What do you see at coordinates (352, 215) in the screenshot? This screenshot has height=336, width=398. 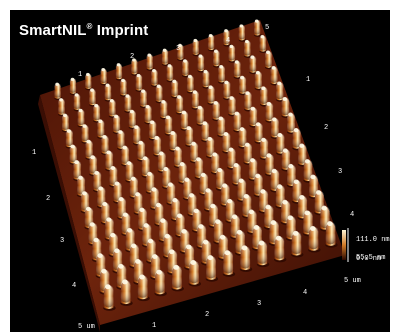 I see `right-tick-4: 4` at bounding box center [352, 215].